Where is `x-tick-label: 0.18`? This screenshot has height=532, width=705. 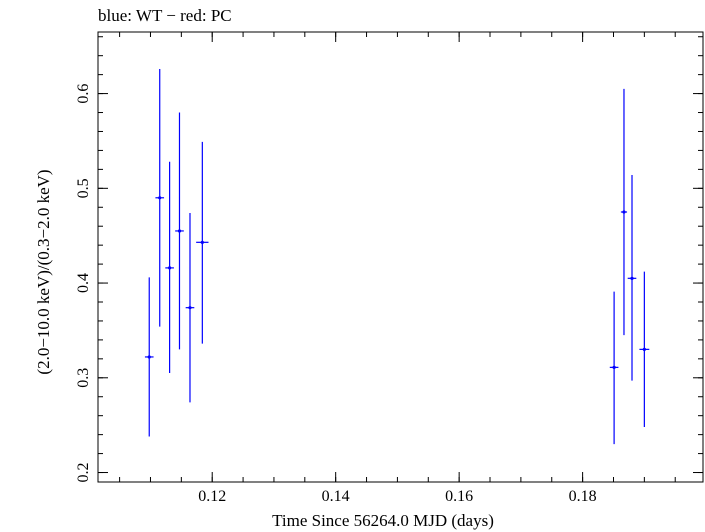 x-tick-label: 0.18 is located at coordinates (583, 496).